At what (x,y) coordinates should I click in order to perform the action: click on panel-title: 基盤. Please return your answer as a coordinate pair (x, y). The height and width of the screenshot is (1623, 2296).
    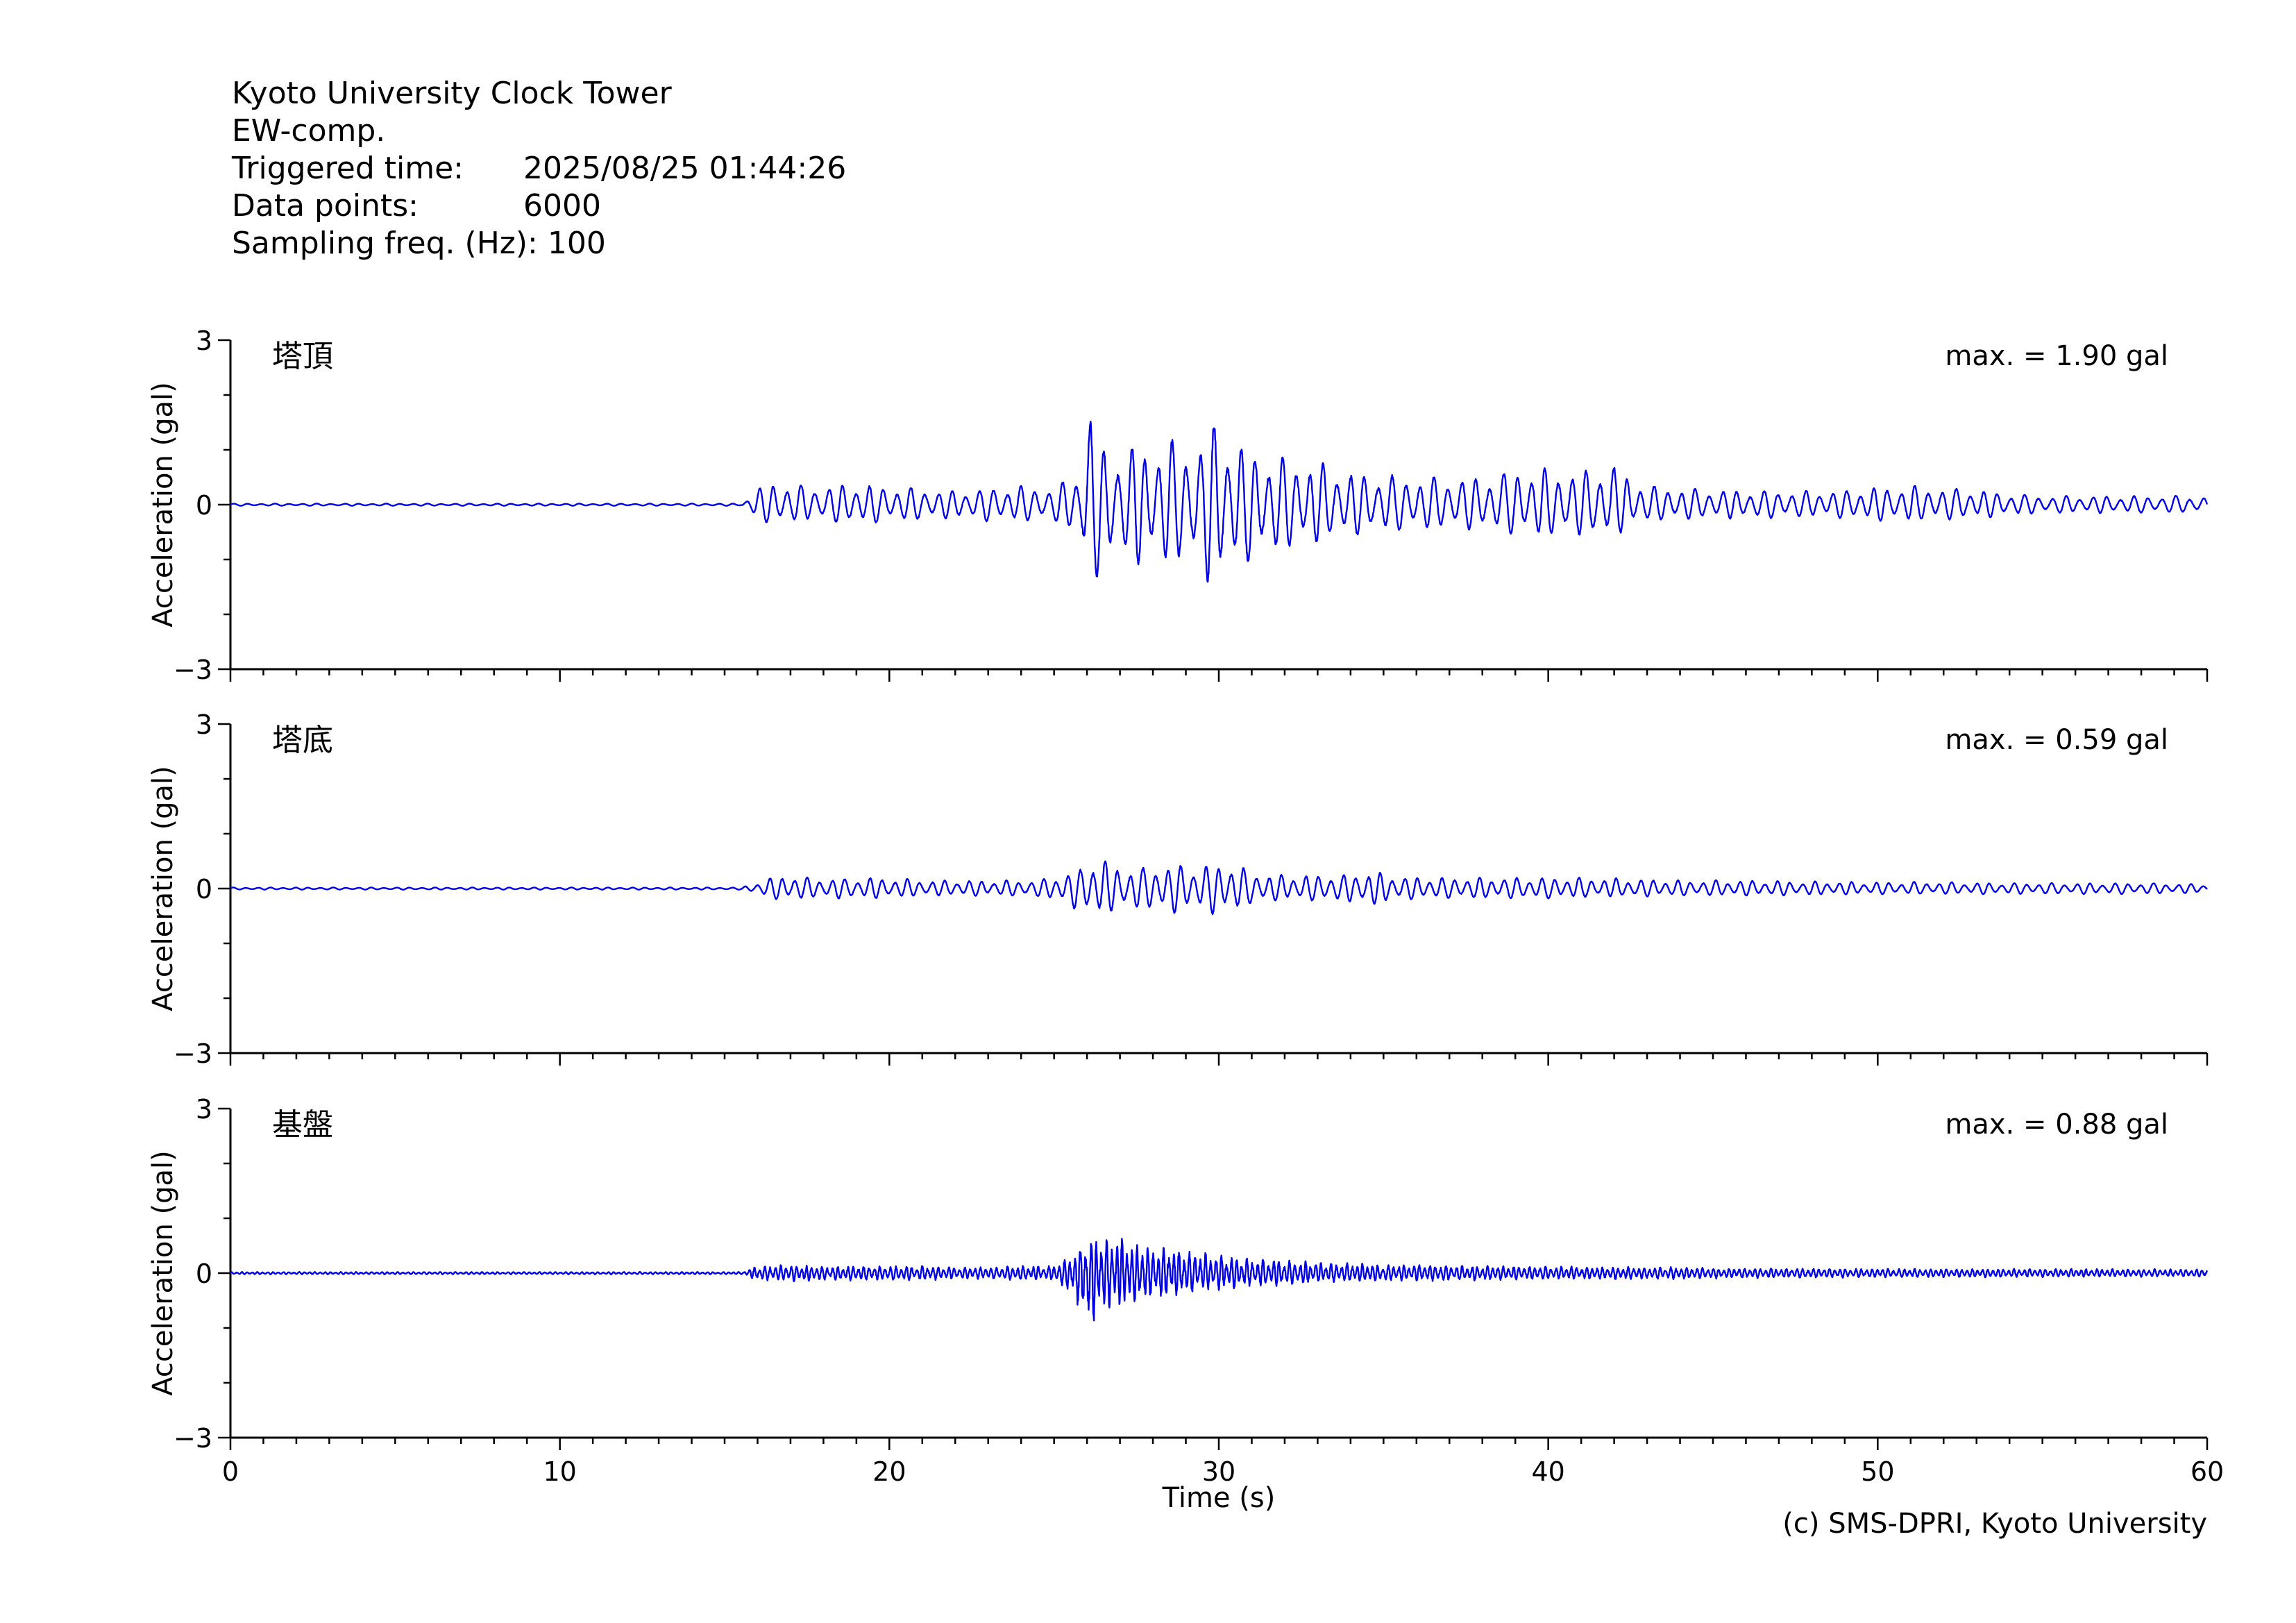
    Looking at the image, I should click on (302, 1125).